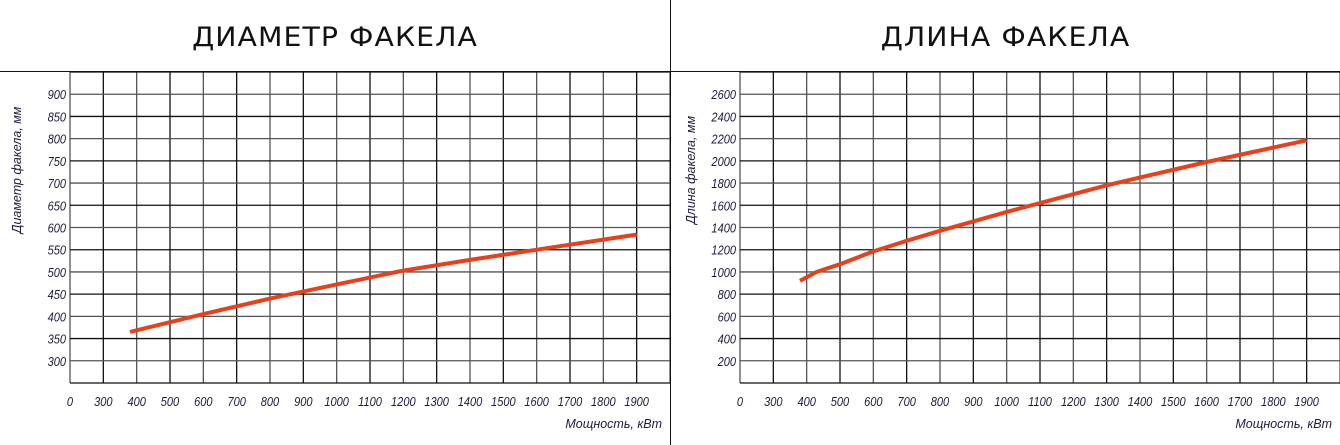 This screenshot has width=1340, height=445. I want to click on panel-divider, so click(670, 222).